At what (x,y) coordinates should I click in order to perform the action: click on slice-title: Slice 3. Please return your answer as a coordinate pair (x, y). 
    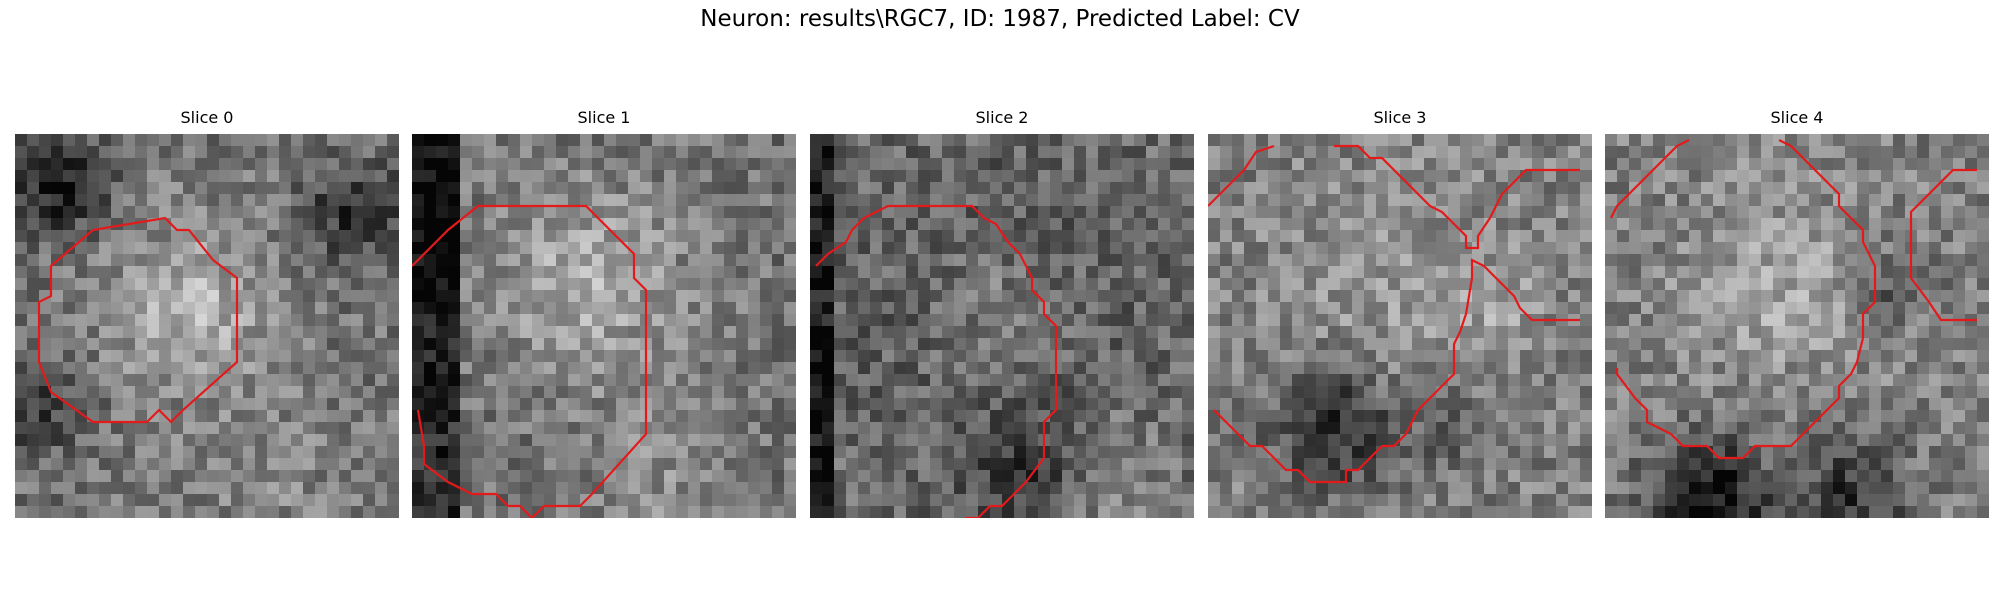
    Looking at the image, I should click on (1400, 117).